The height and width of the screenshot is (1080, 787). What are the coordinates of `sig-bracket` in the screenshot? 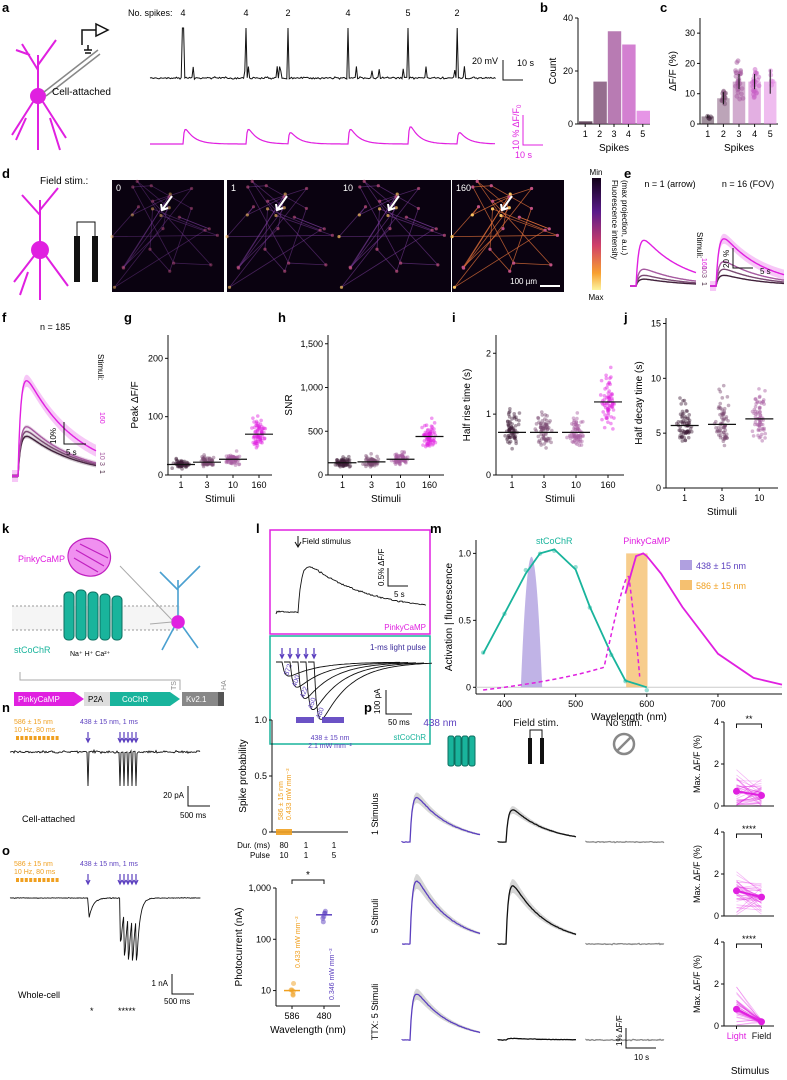 It's located at (749, 835).